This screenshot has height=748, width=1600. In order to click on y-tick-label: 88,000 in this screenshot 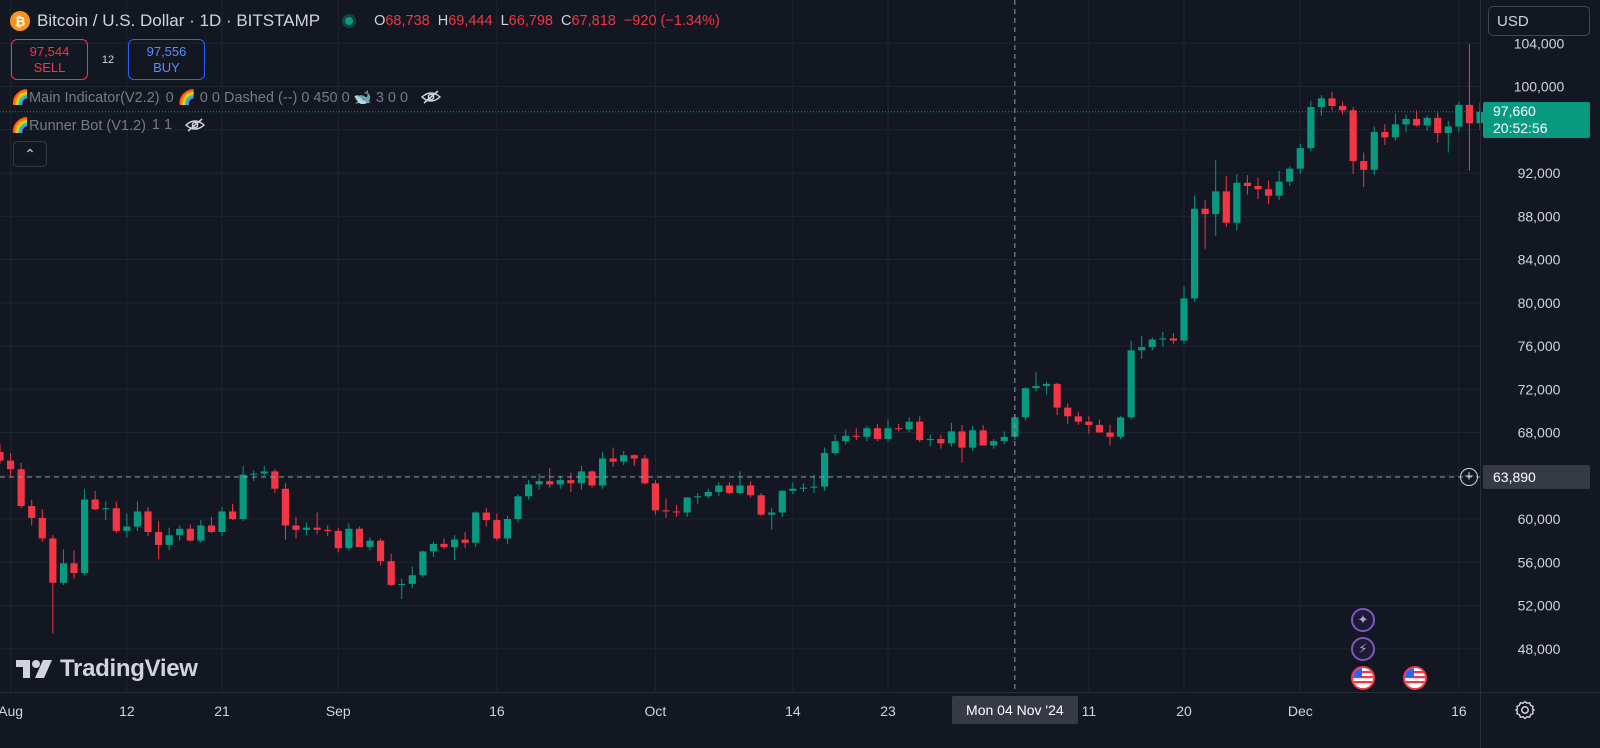, I will do `click(1539, 216)`.